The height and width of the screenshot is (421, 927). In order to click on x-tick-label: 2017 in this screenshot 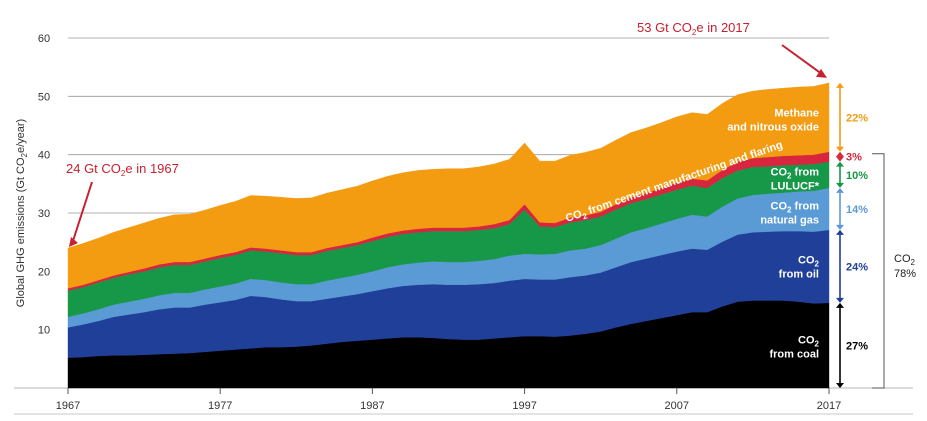, I will do `click(829, 406)`.